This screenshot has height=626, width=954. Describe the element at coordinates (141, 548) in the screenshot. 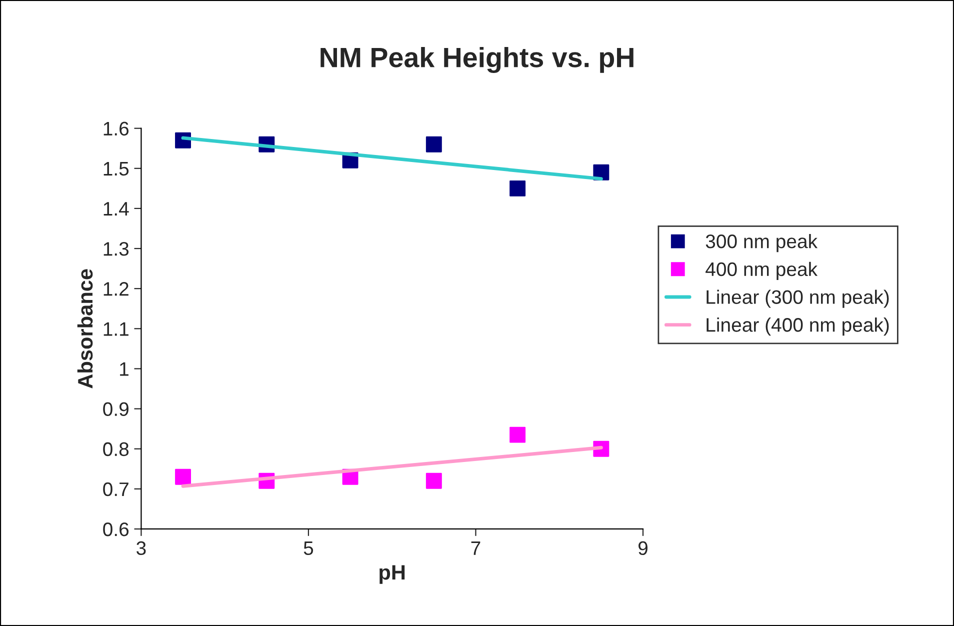

I see `x-tick-label: 3` at that location.